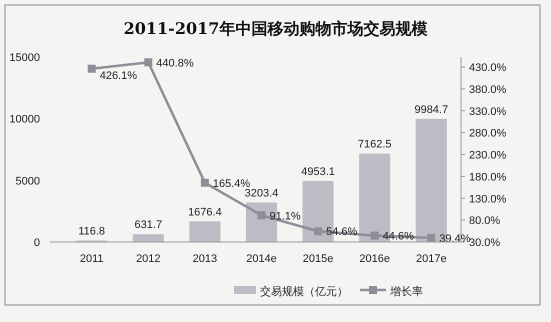 This screenshot has width=551, height=322. I want to click on data-label: 7162.5, so click(375, 144).